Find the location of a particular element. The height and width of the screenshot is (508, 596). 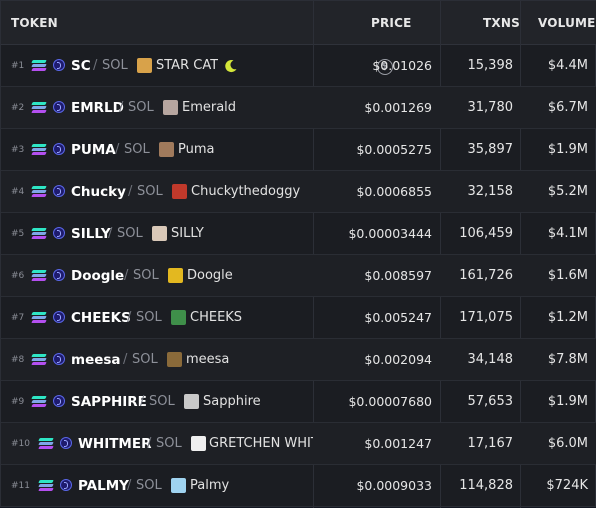

rank-number: #6 is located at coordinates (18, 276).